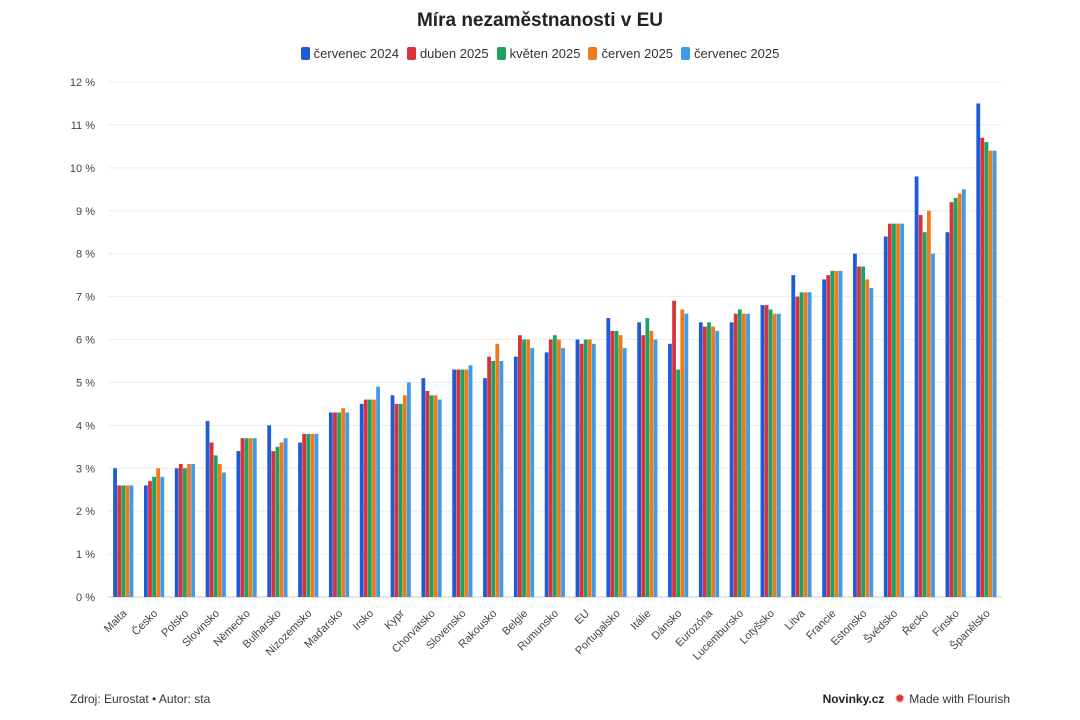 The width and height of the screenshot is (1080, 720). I want to click on footer-branding: Novinky.cz ✹ Made with Flourish, so click(916, 699).